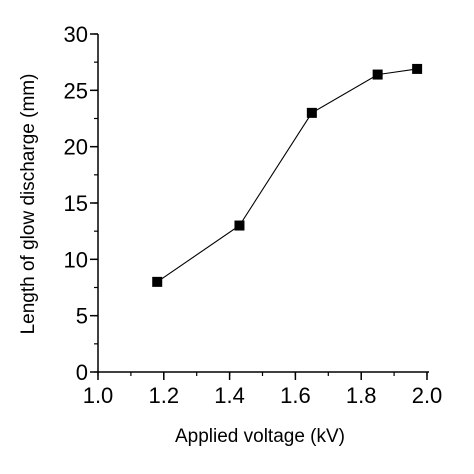  What do you see at coordinates (82, 316) in the screenshot?
I see `y-tick-label: 5` at bounding box center [82, 316].